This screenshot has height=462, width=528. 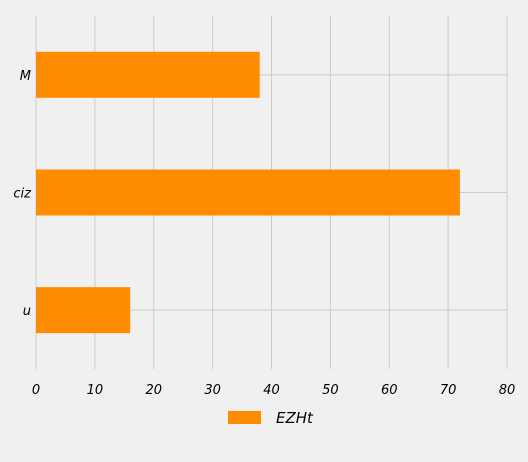 I want to click on y-tick-label-0: M, so click(x=25, y=76).